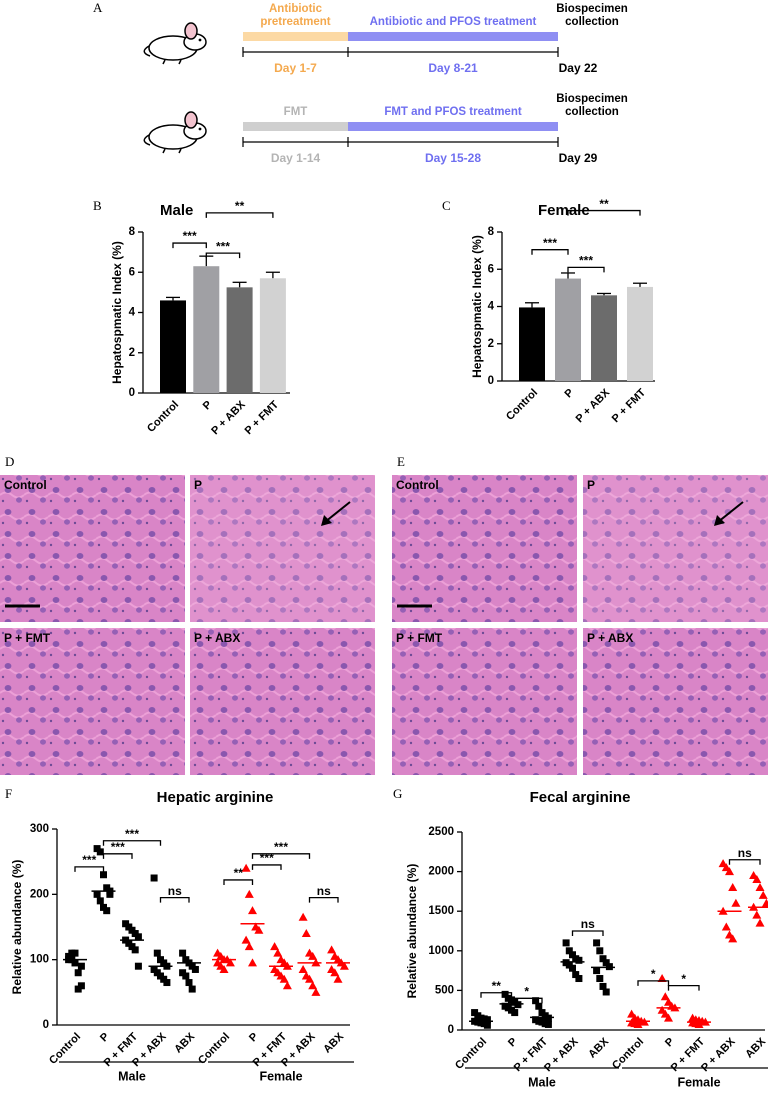 Image resolution: width=768 pixels, height=1100 pixels. What do you see at coordinates (176, 210) in the screenshot?
I see `chart-title: Male` at bounding box center [176, 210].